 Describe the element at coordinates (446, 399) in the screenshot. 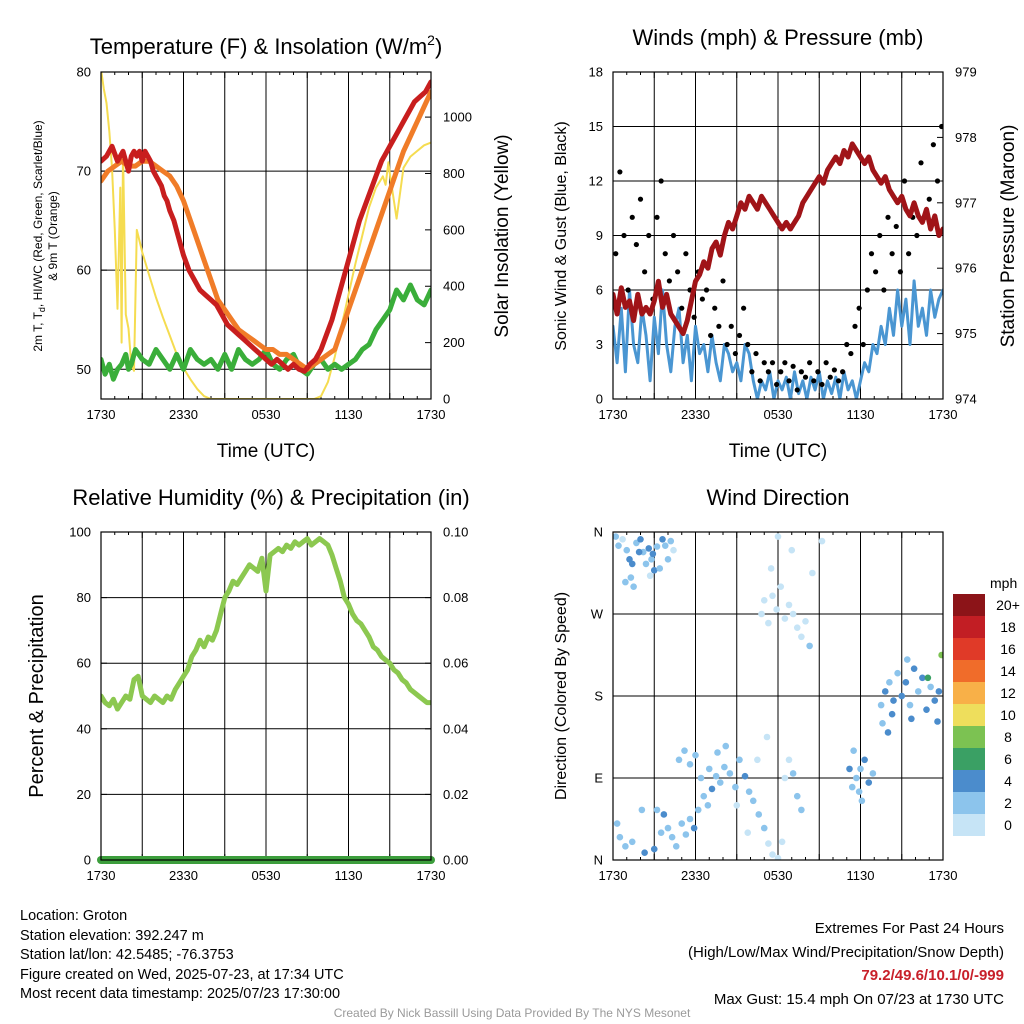

I see `y2-tick-label: 0` at that location.